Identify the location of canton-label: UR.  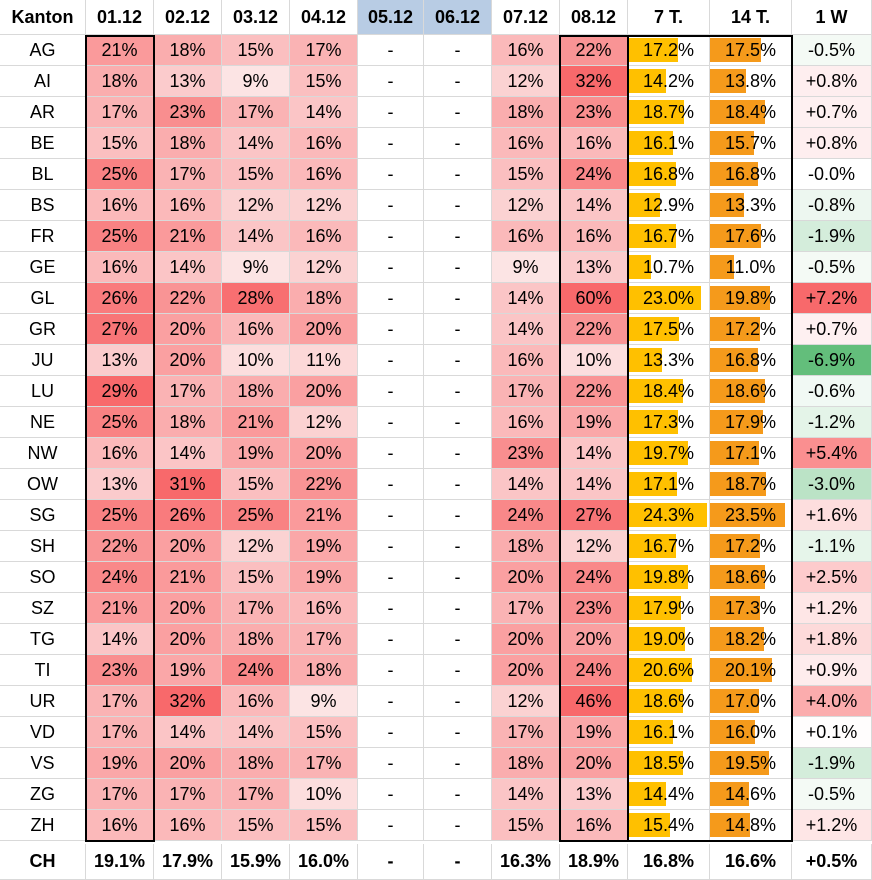
(43, 701).